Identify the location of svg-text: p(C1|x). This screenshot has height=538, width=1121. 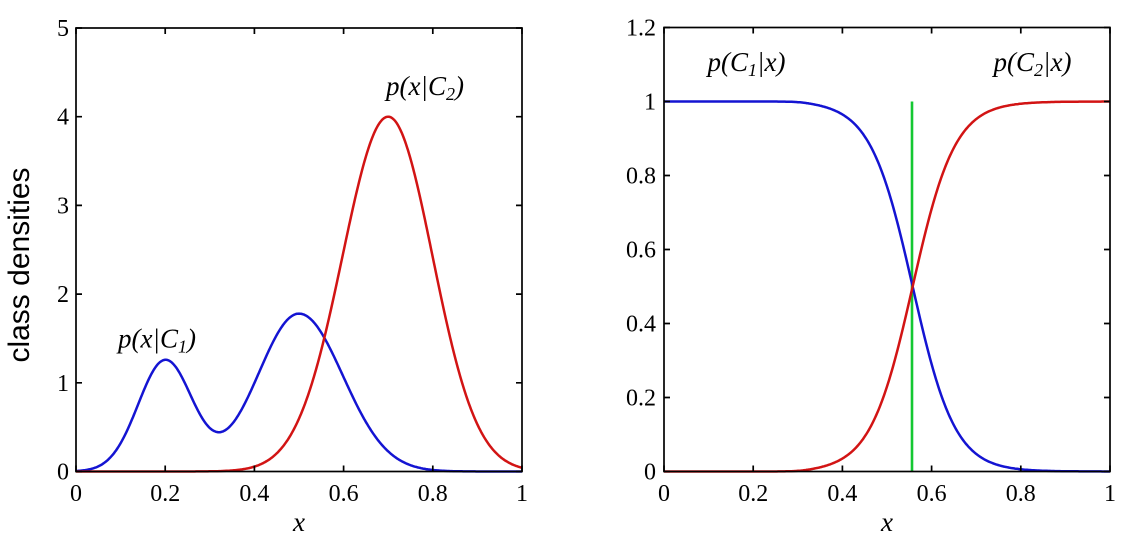
(746, 63).